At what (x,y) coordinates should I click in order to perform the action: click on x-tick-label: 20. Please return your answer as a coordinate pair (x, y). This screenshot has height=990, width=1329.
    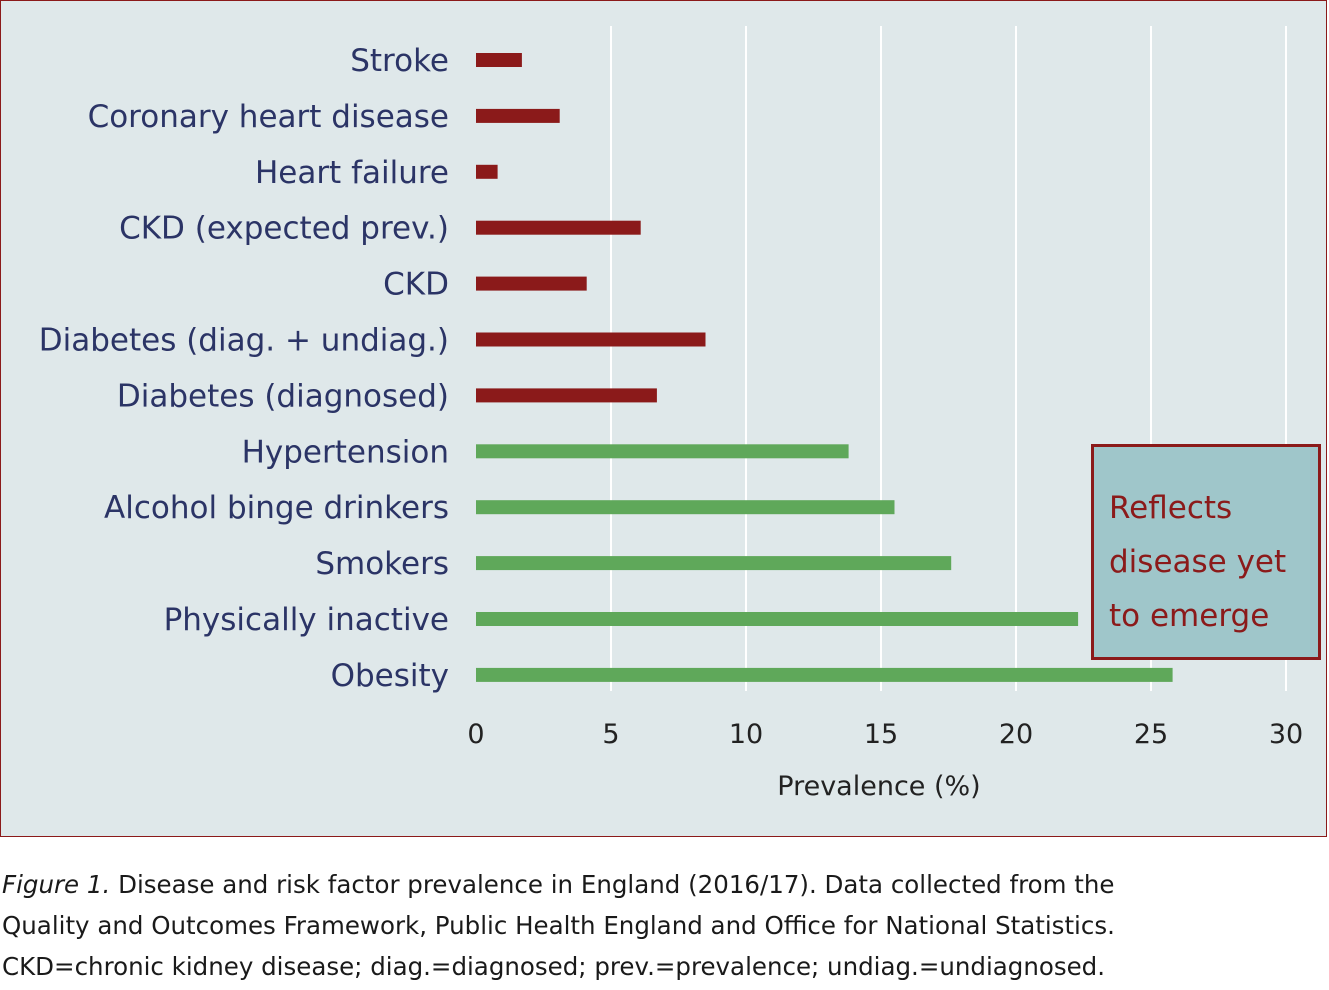
    Looking at the image, I should click on (1016, 734).